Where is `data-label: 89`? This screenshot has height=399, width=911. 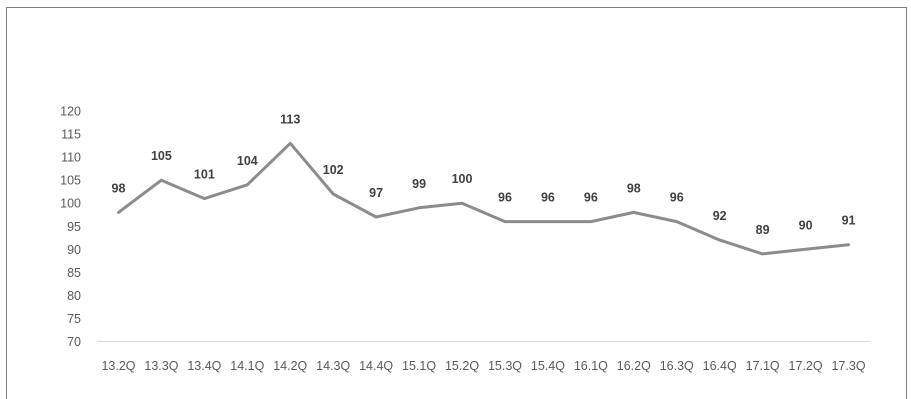 data-label: 89 is located at coordinates (763, 230).